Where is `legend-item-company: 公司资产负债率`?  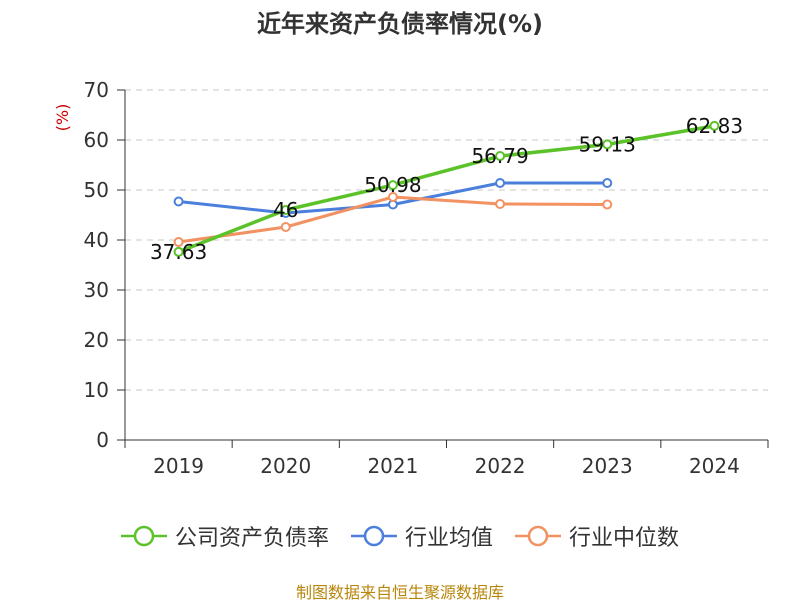
legend-item-company: 公司资产负债率 is located at coordinates (224, 536).